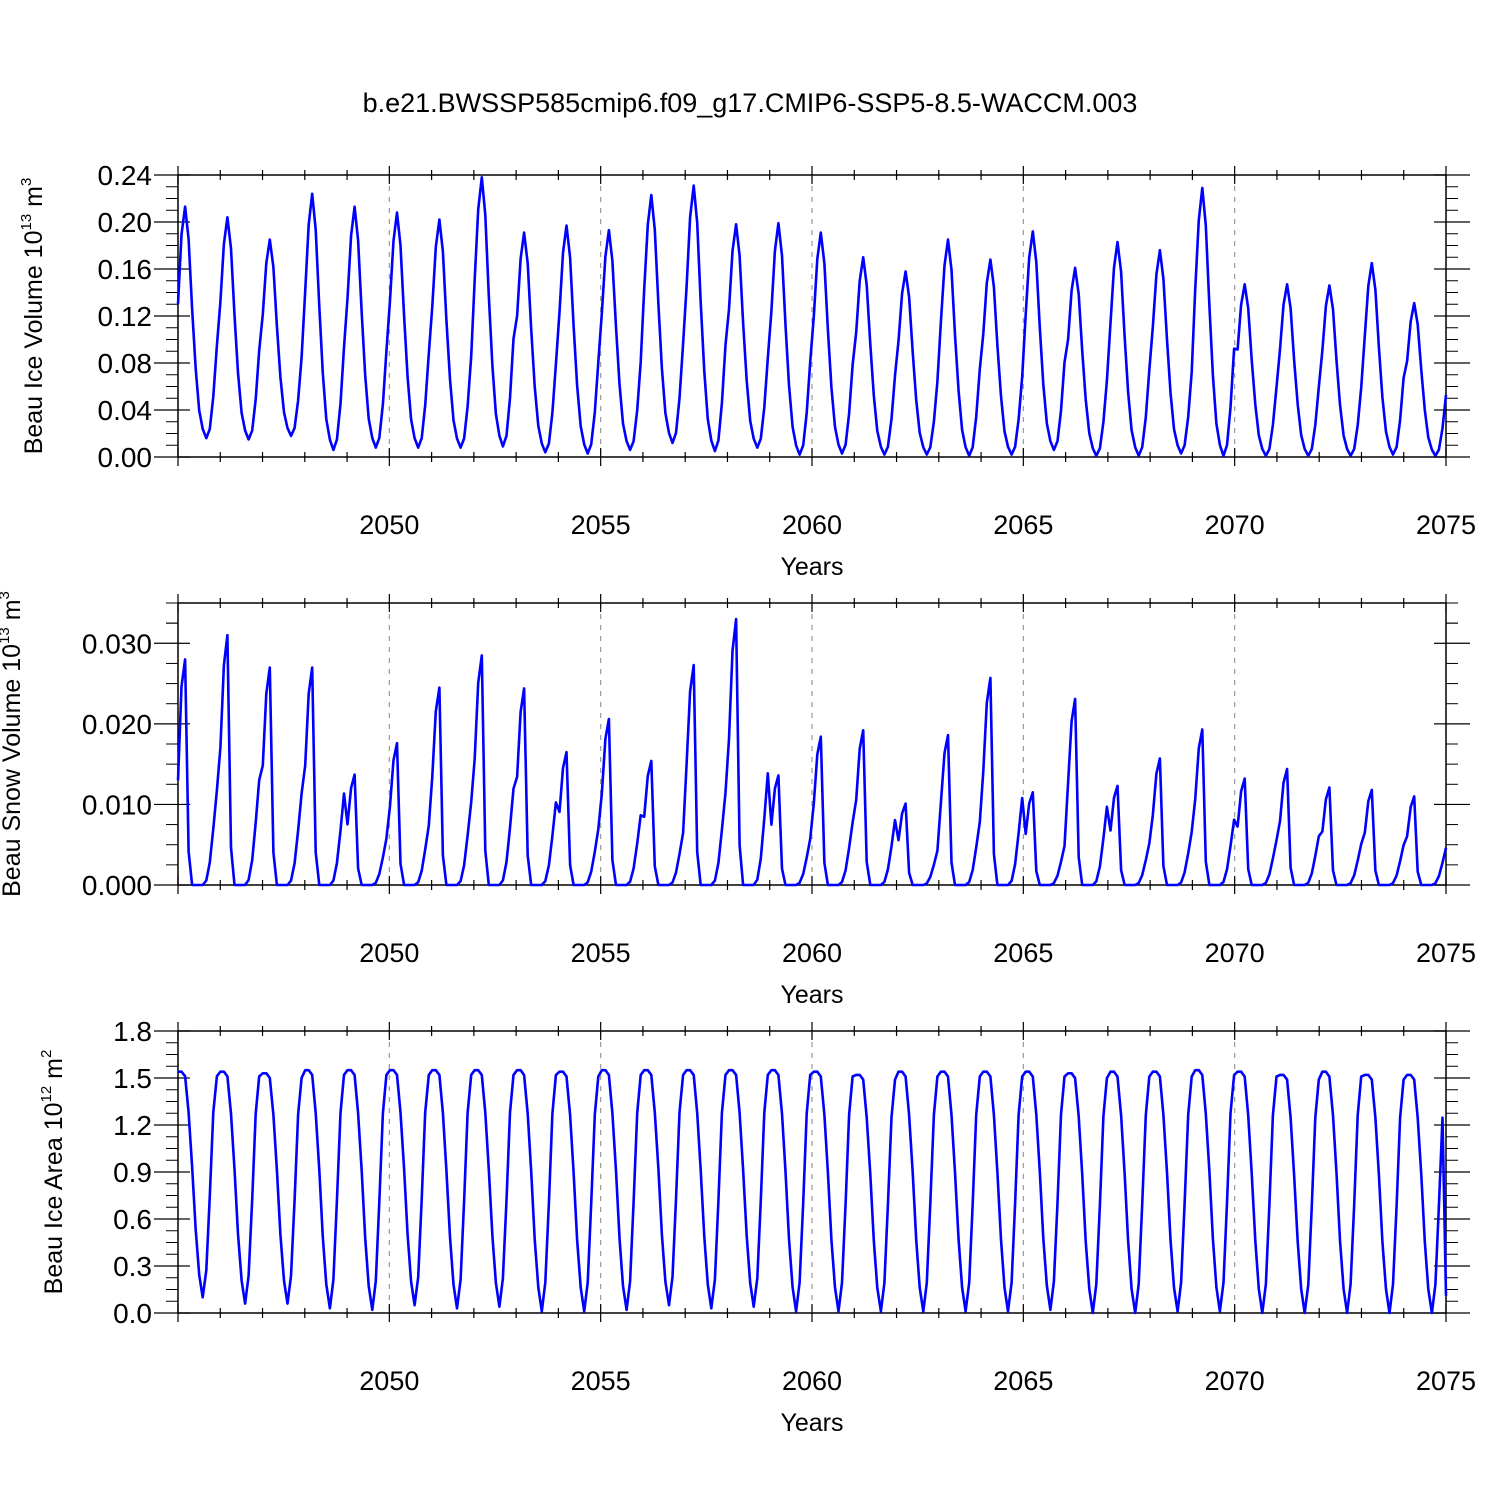  I want to click on y-tick-label: 0.010, so click(117, 804).